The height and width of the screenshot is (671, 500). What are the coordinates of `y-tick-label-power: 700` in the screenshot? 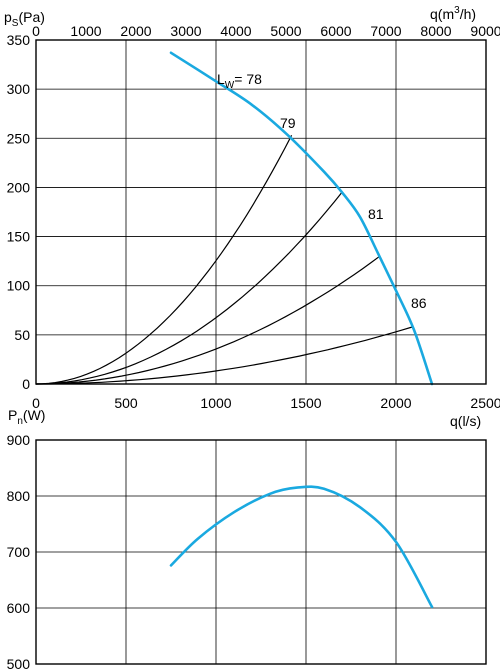 It's located at (19, 552).